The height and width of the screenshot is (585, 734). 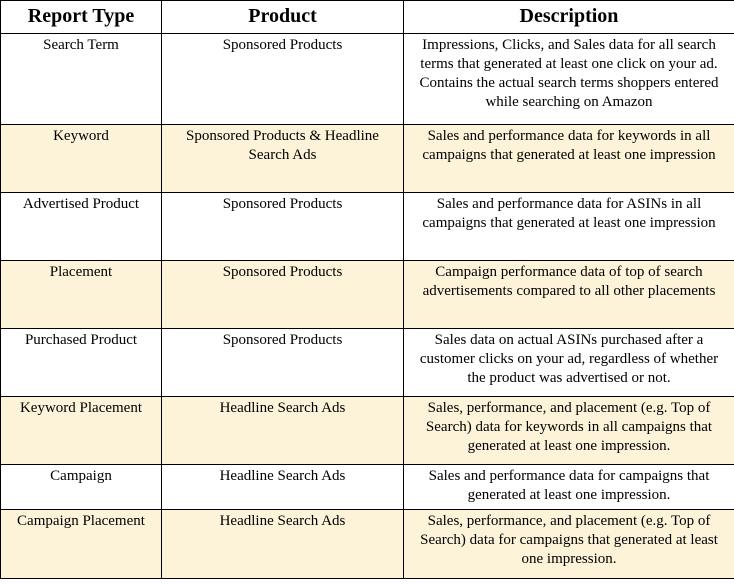 I want to click on cell-report-type: Advertised Product, so click(x=81, y=226).